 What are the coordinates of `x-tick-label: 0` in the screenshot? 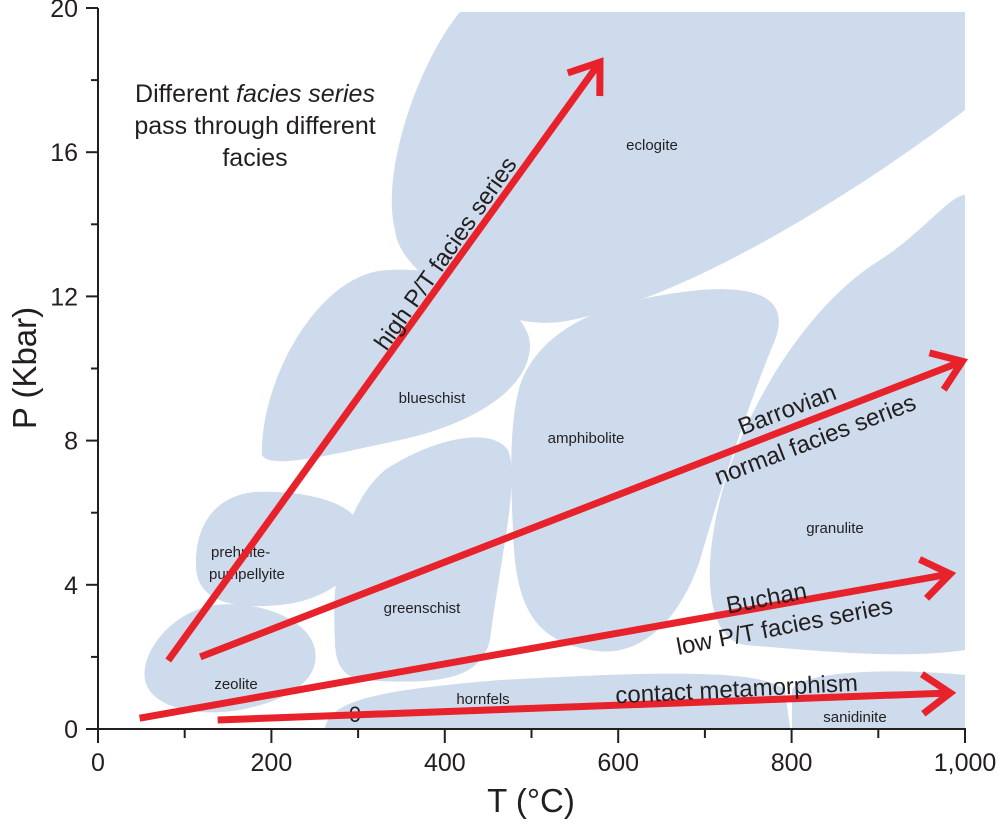 It's located at (98, 763).